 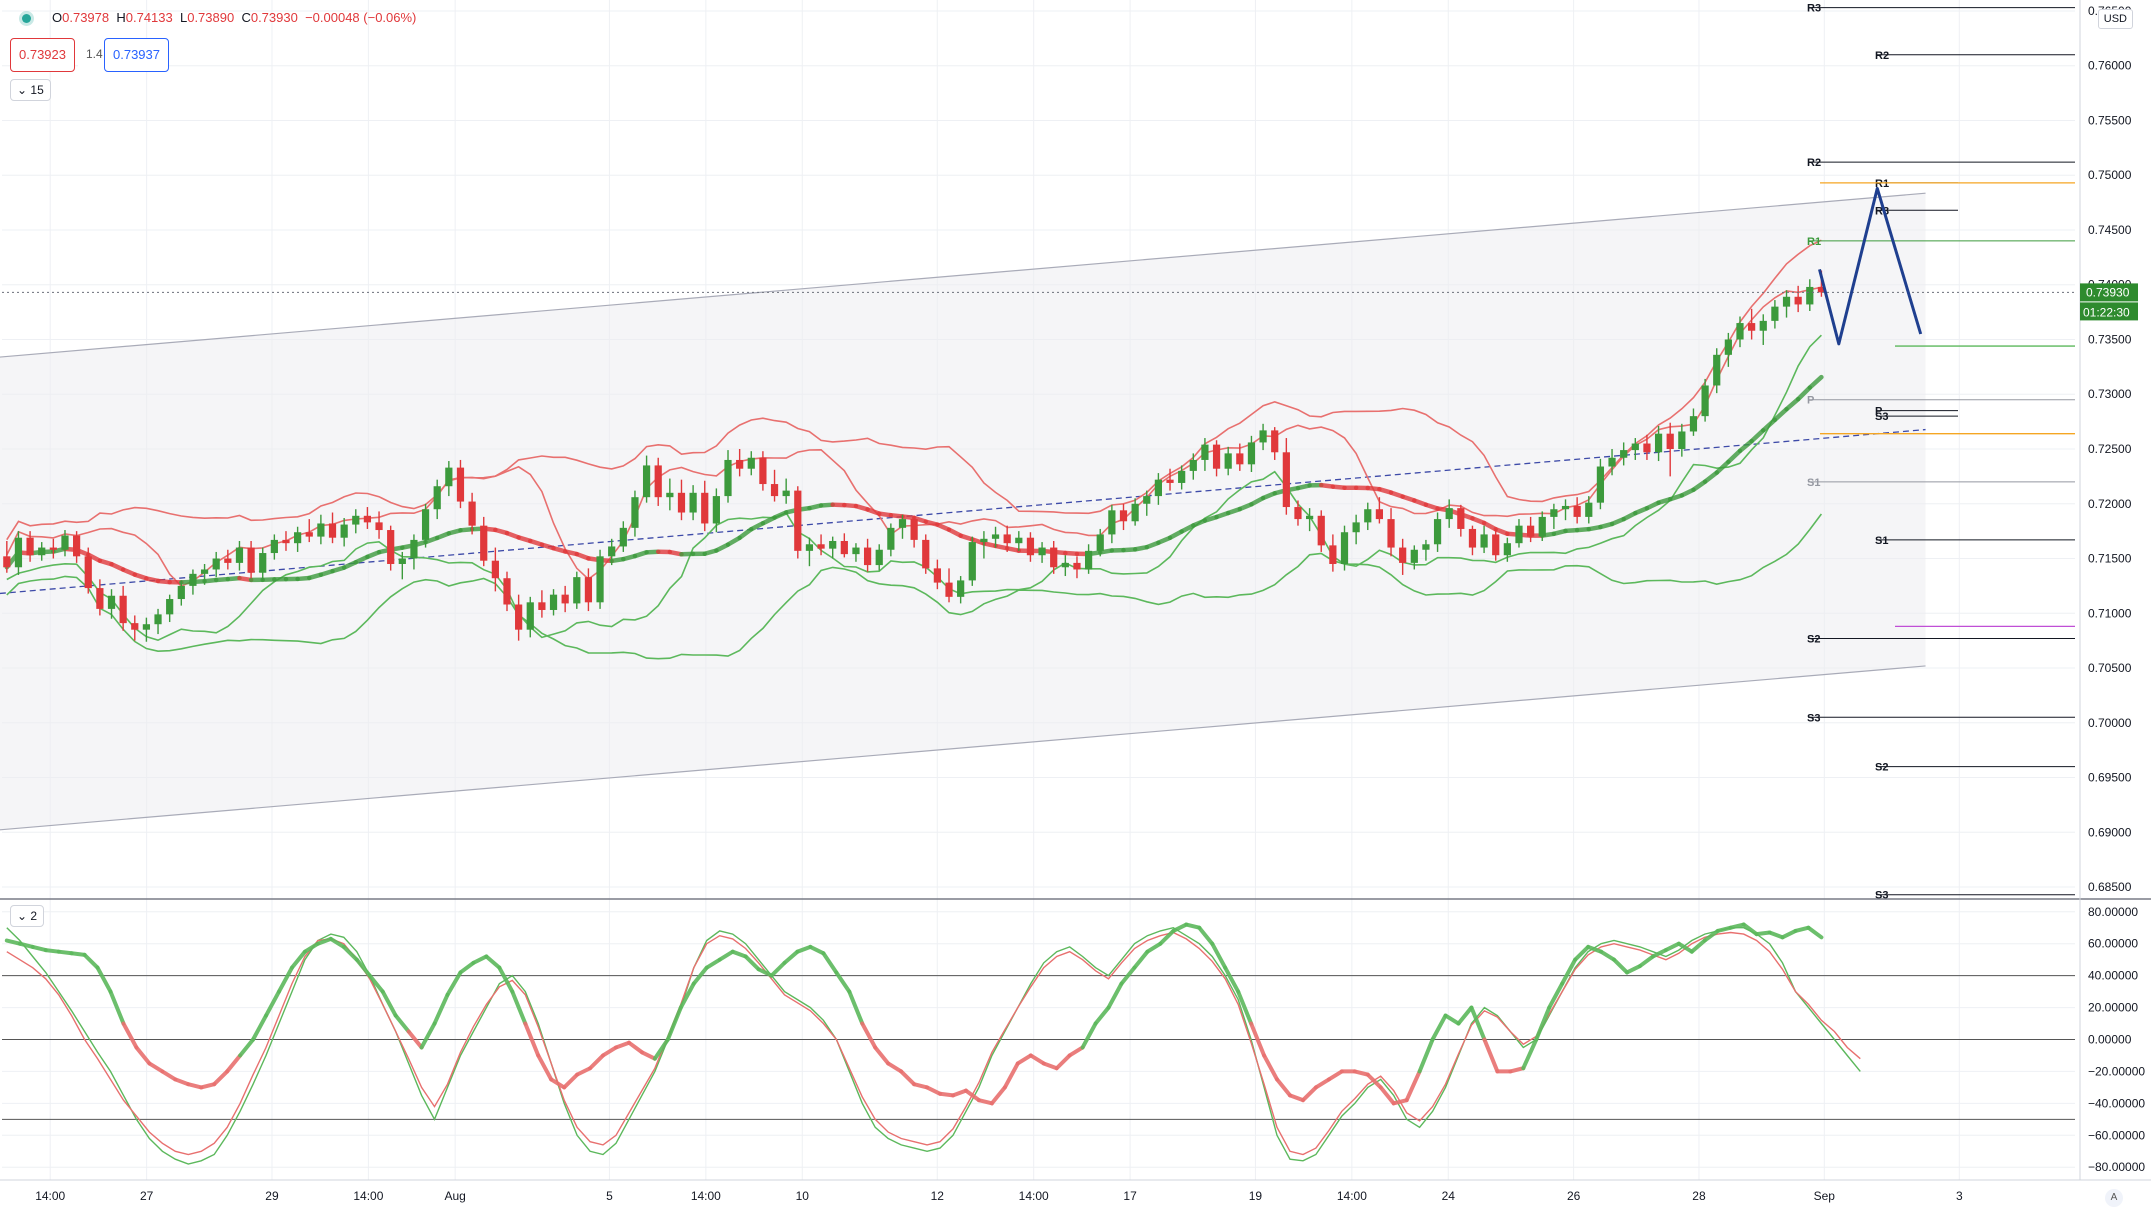 I want to click on last-price-tag, so click(x=2109, y=292).